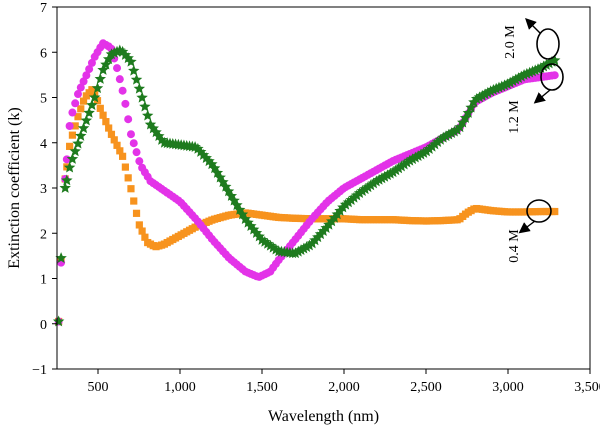  Describe the element at coordinates (43, 325) in the screenshot. I see `y-tick-label: 0` at that location.